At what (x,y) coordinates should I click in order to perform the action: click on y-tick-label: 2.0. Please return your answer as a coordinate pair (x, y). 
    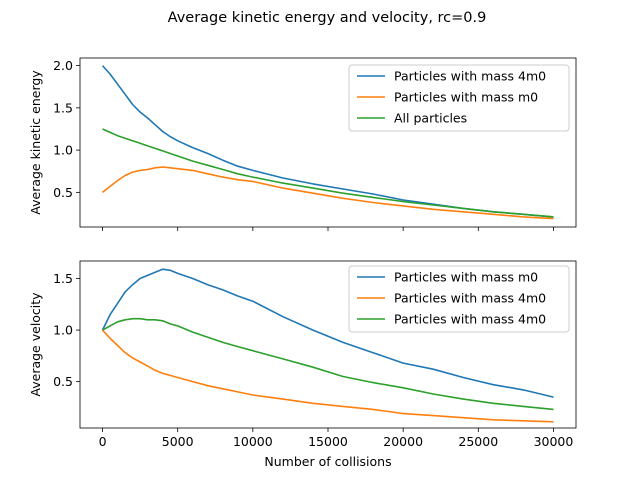
    Looking at the image, I should click on (63, 65).